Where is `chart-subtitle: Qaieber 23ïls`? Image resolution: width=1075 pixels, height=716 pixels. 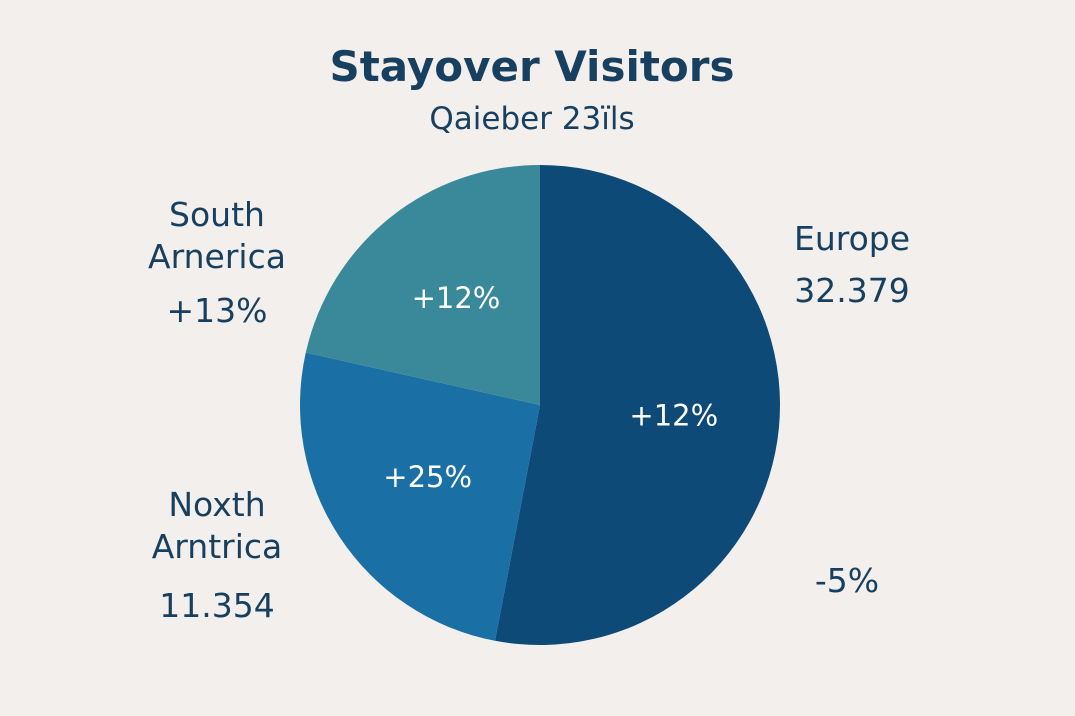
chart-subtitle: Qaieber 23ïls is located at coordinates (532, 119).